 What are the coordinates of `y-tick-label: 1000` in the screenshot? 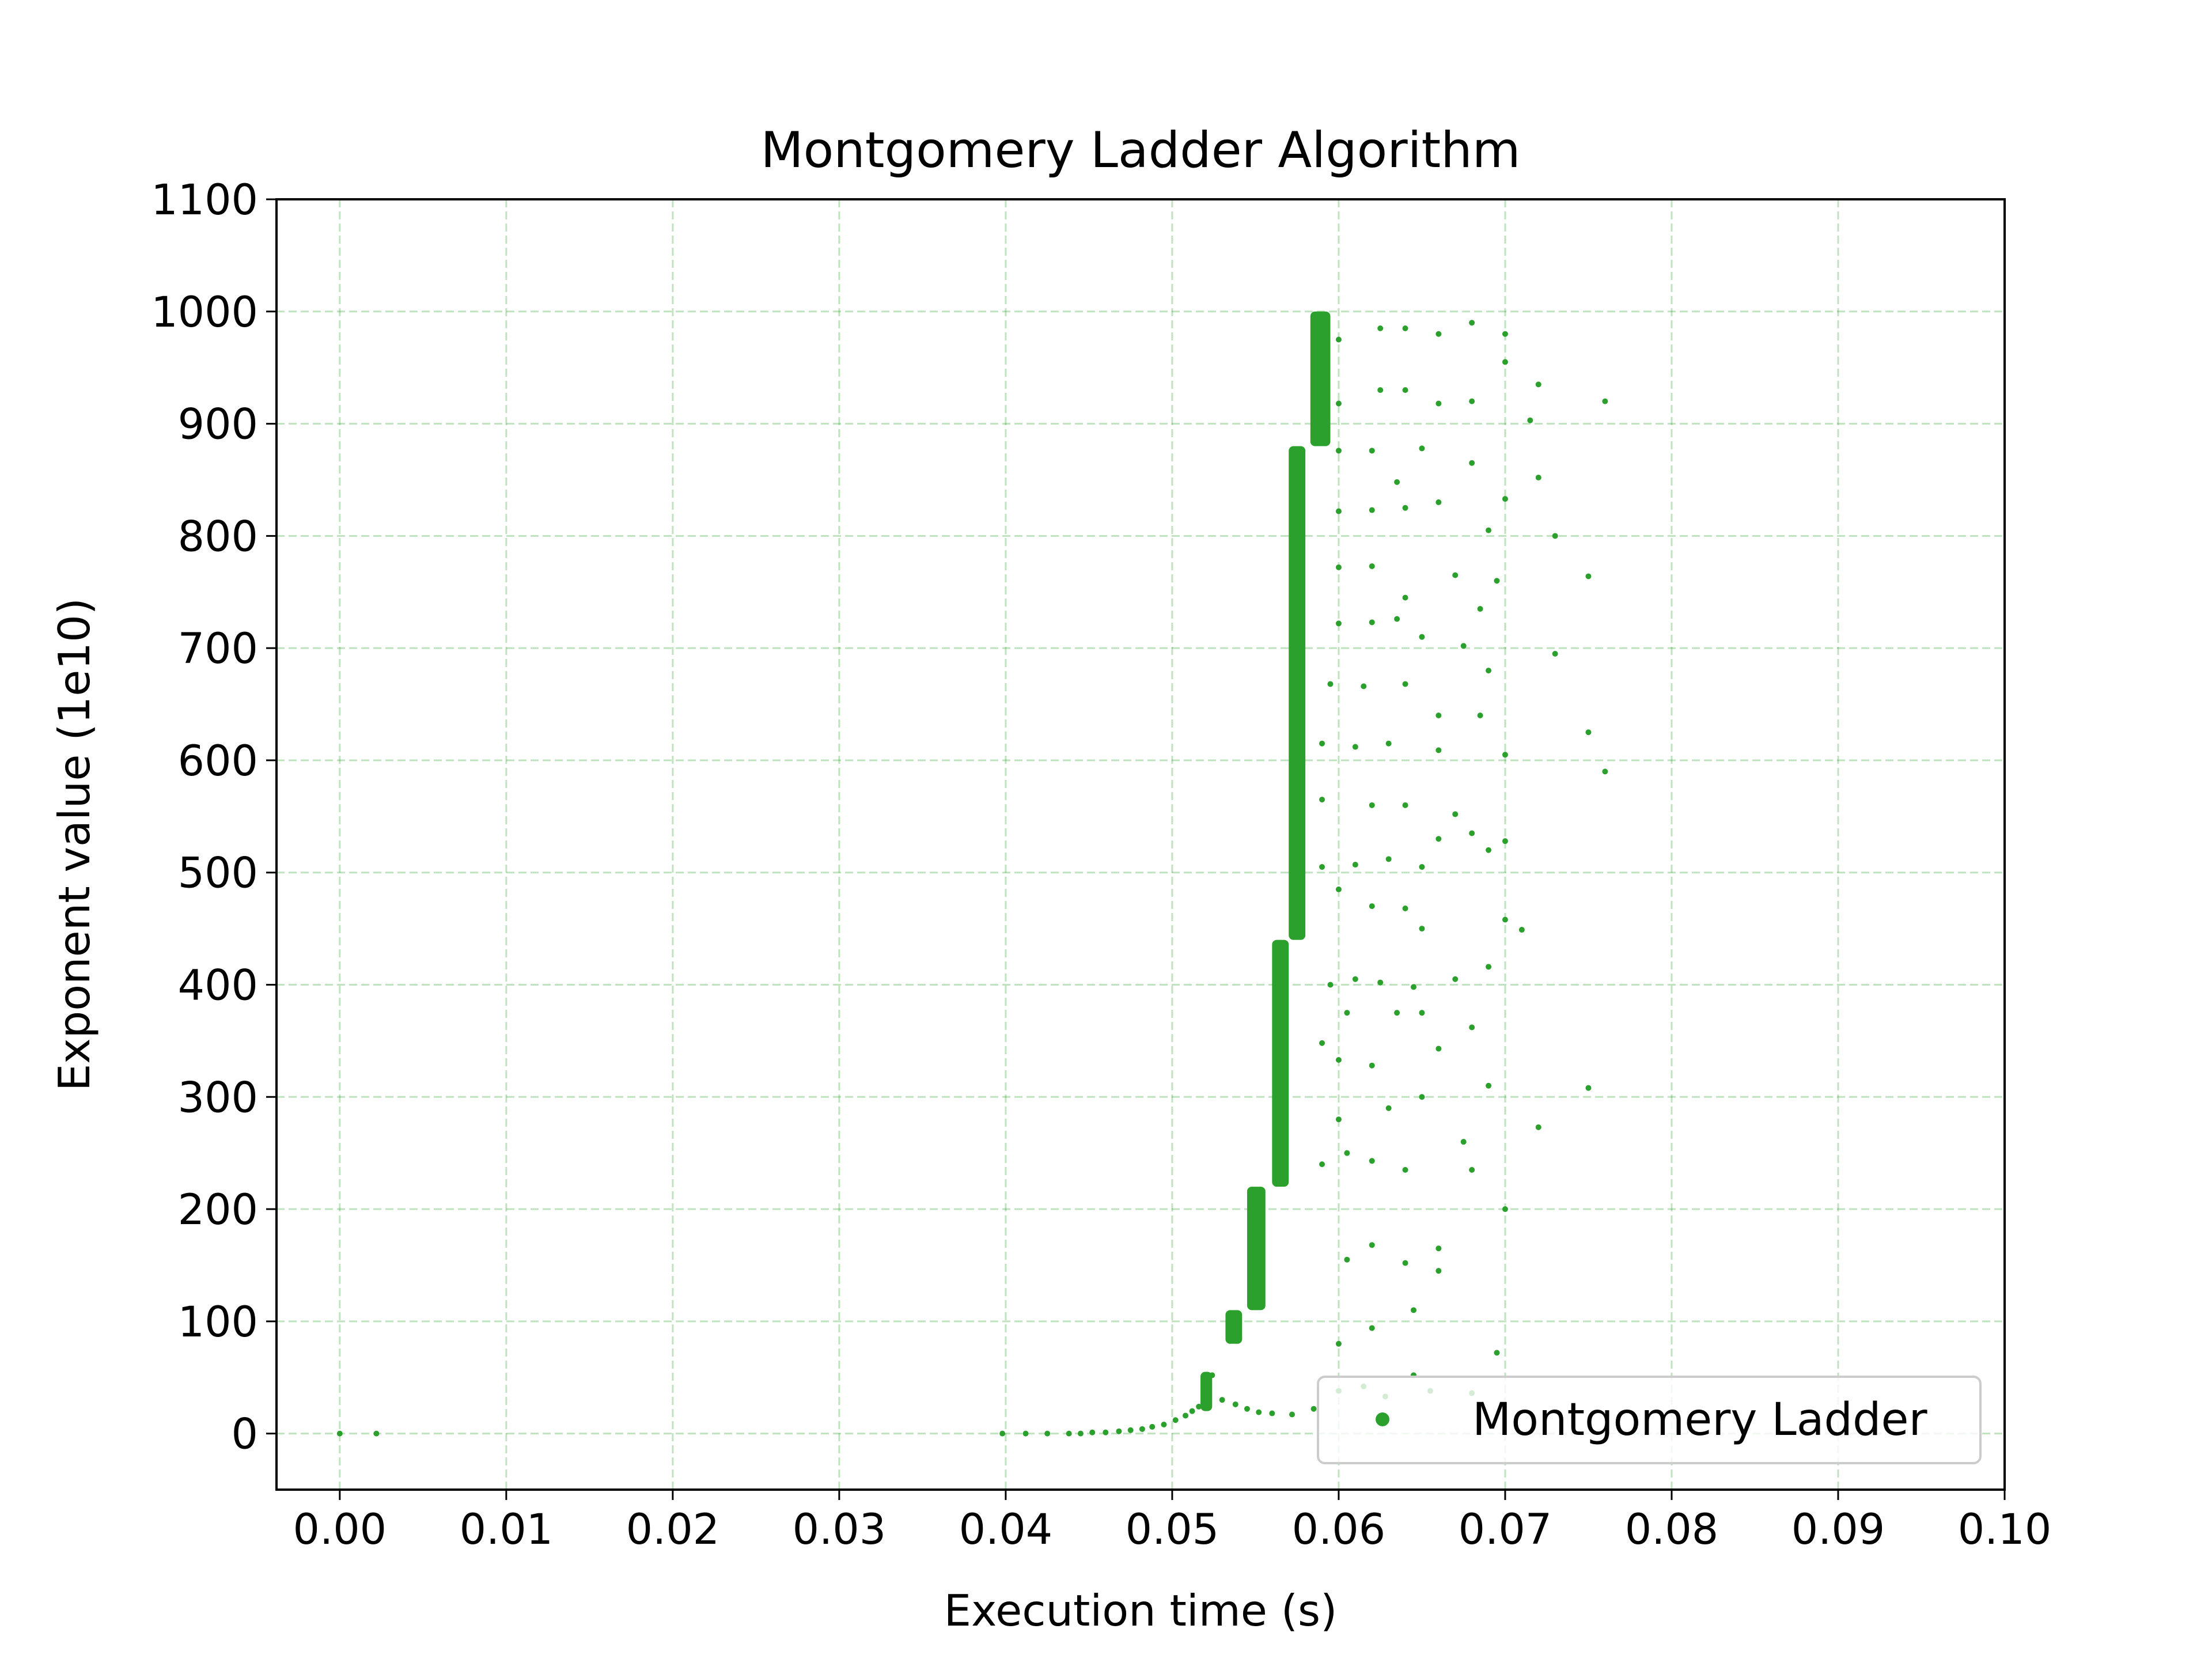 It's located at (204, 312).